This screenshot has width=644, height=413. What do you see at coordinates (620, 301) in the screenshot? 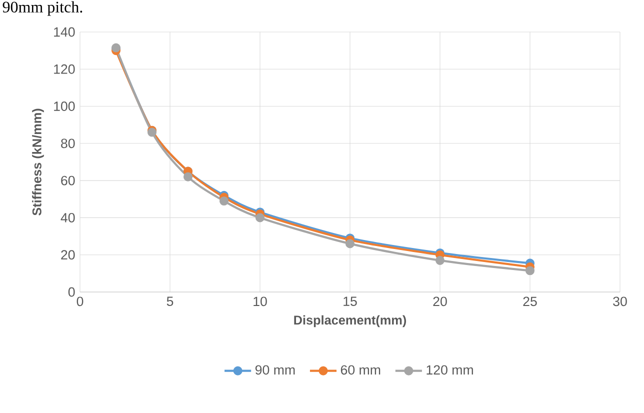
I see `x-tick-label: 30` at bounding box center [620, 301].